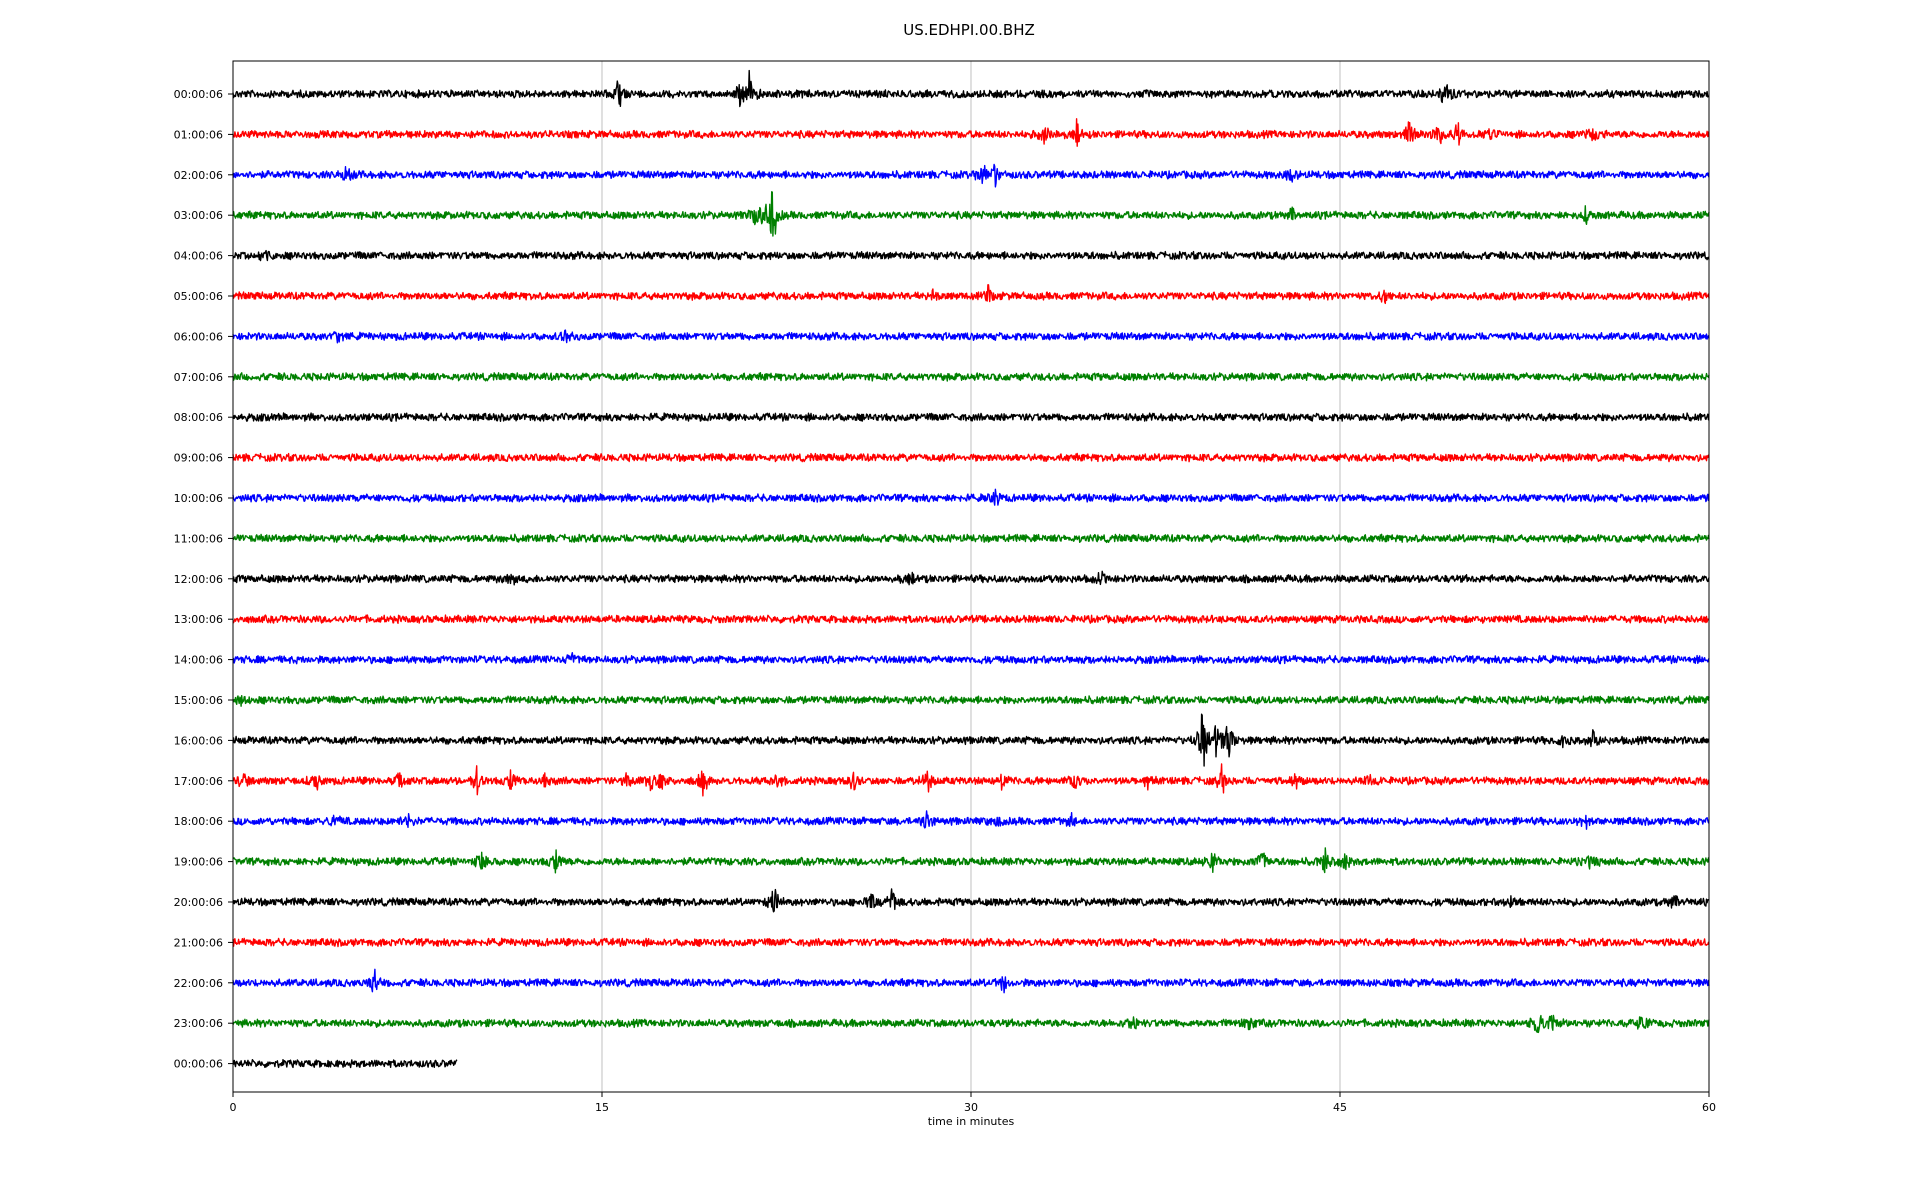 The image size is (1920, 1200). Describe the element at coordinates (198, 377) in the screenshot. I see `row-time-label: 07:00:06` at that location.